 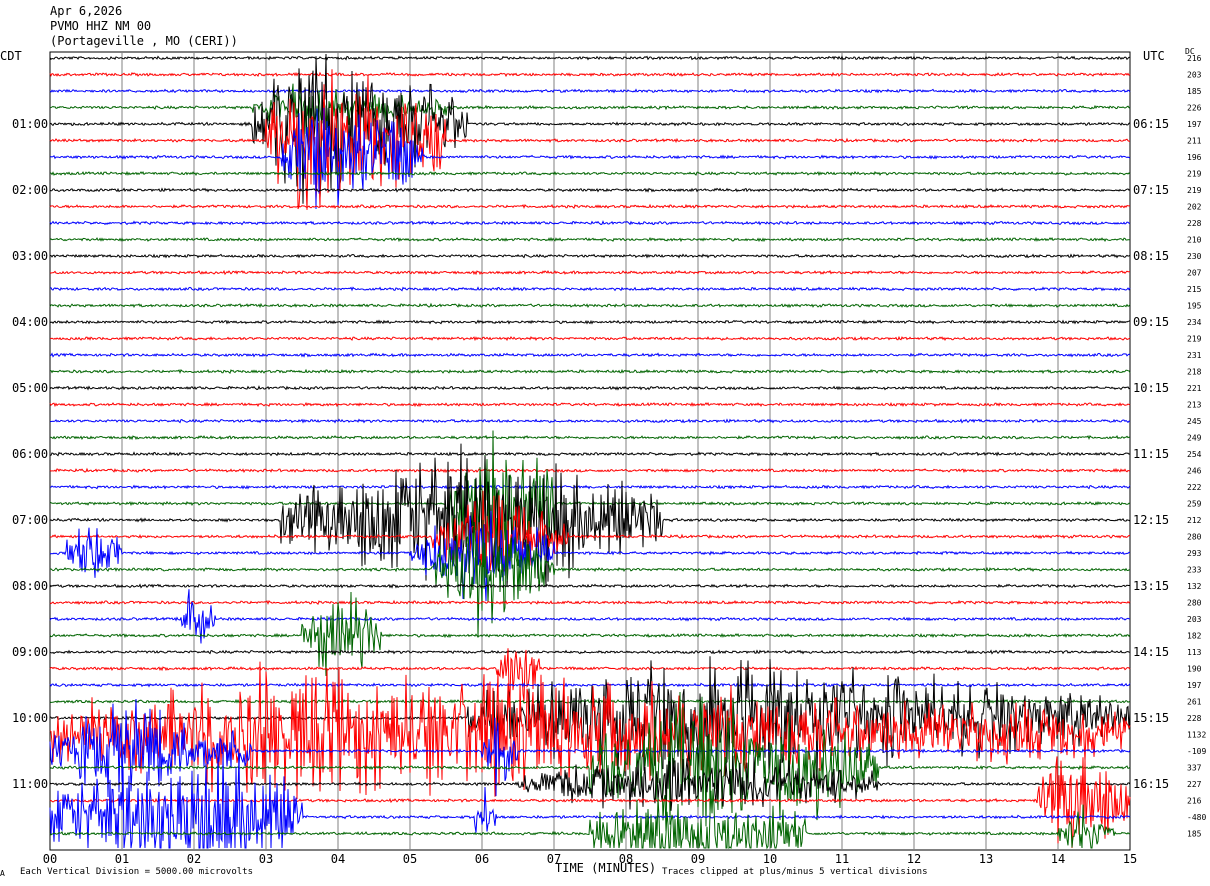 I want to click on left-hour-label: 11:00, so click(x=30, y=784).